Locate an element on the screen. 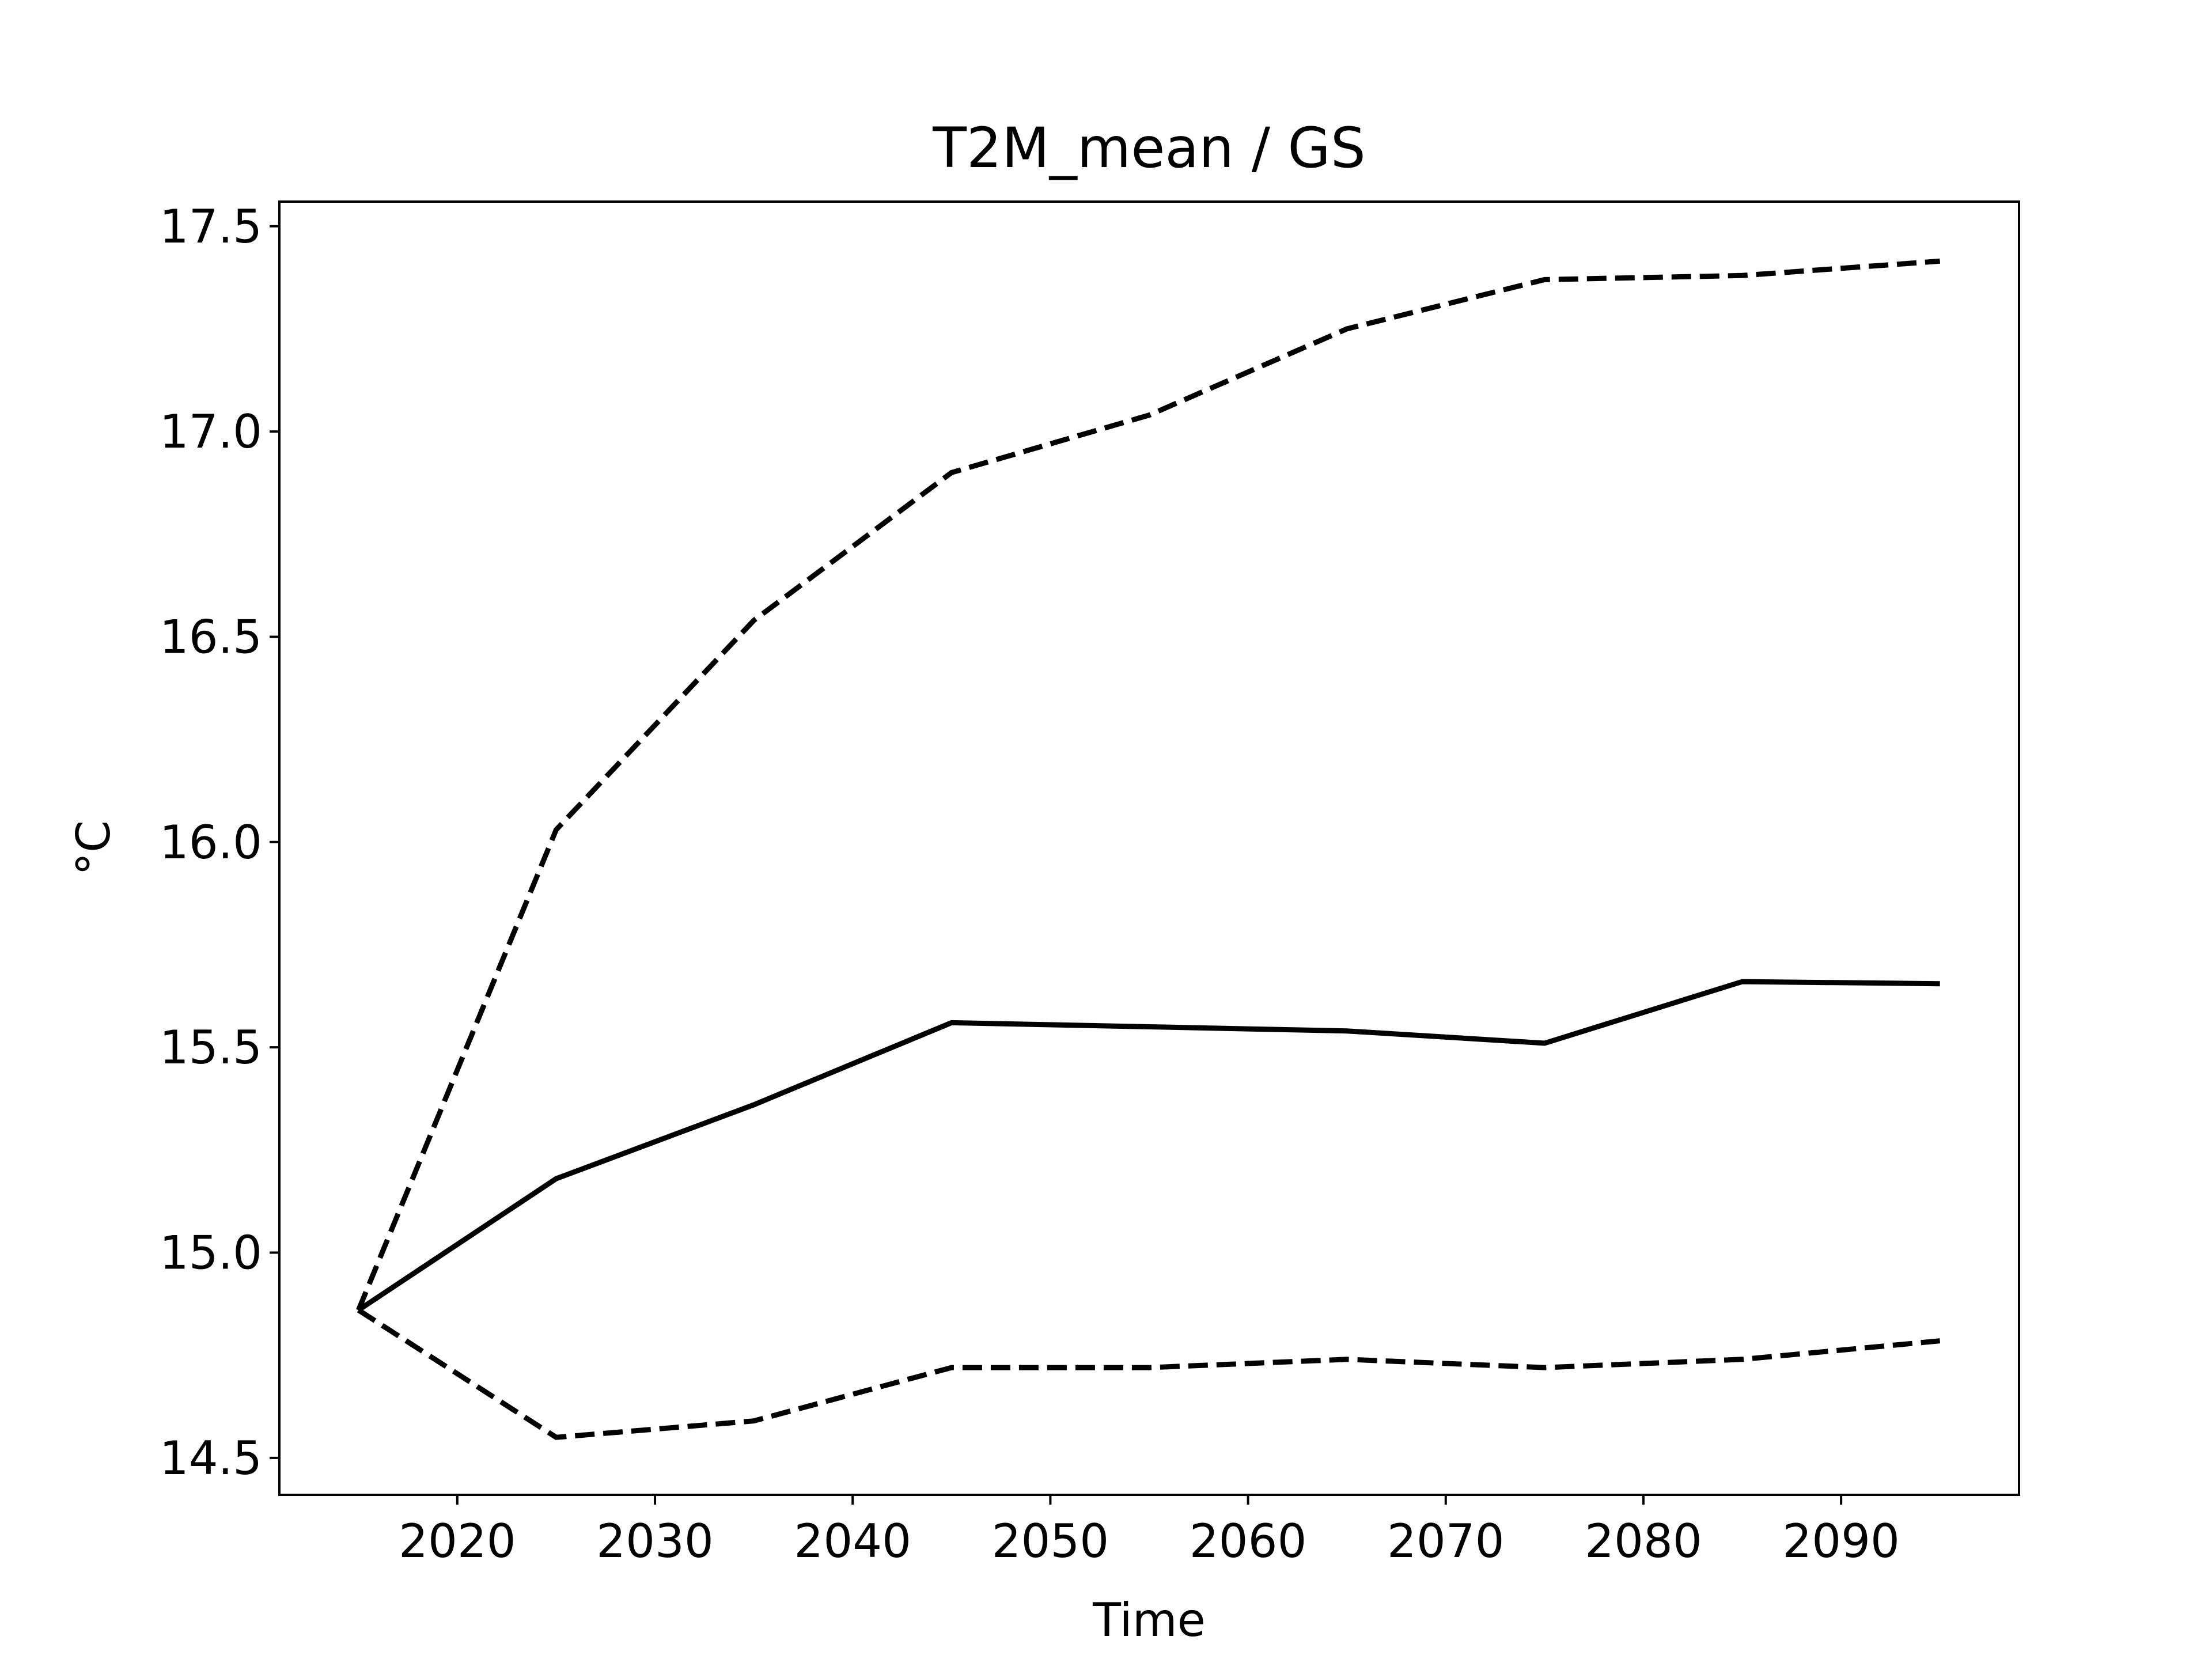 The width and height of the screenshot is (2212, 1659). x-tick-label: 2070 is located at coordinates (1446, 1541).